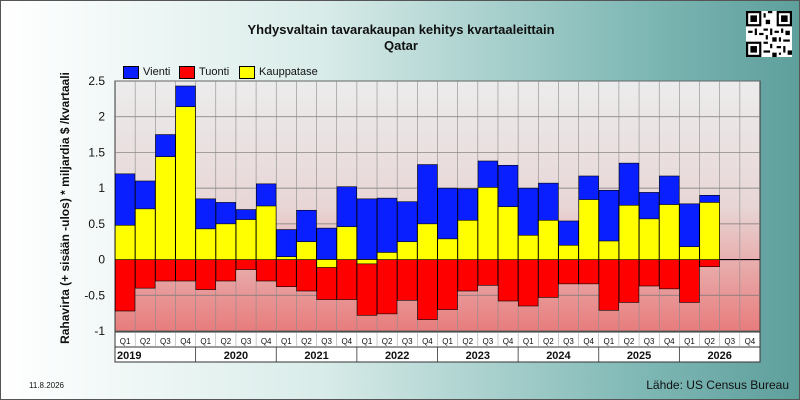 The width and height of the screenshot is (800, 400). Describe the element at coordinates (101, 117) in the screenshot. I see `y-tick-label: 2` at that location.